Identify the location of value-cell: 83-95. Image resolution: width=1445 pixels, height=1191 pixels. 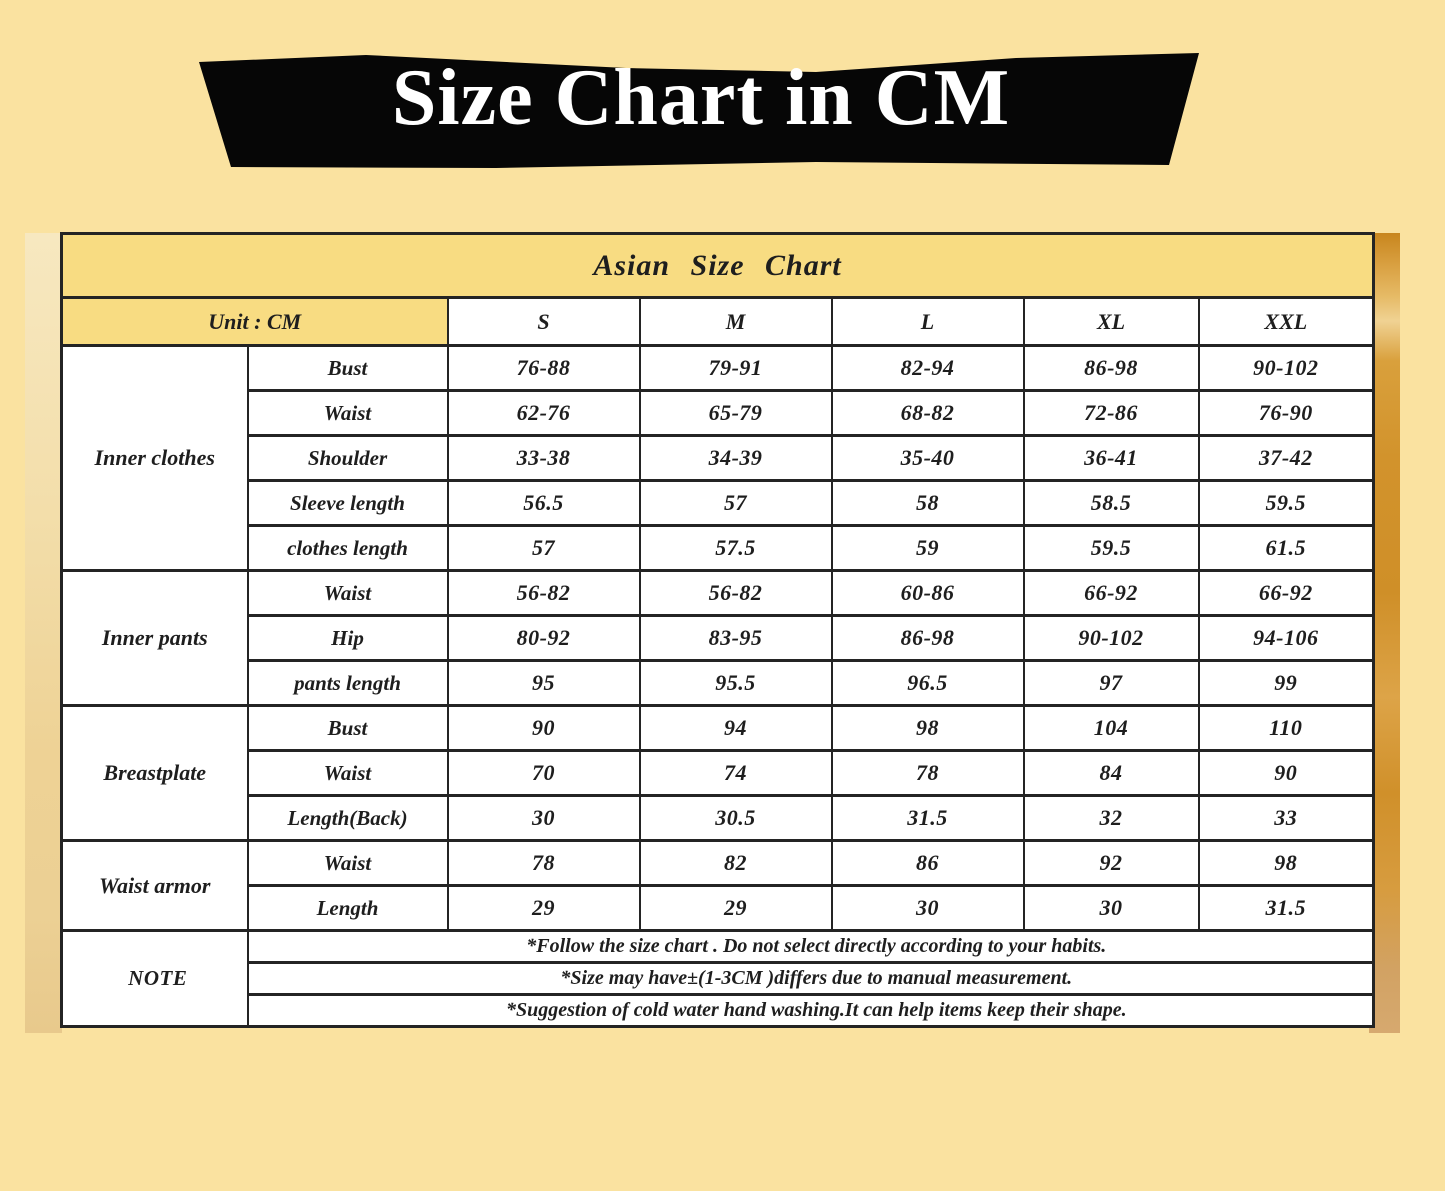
(735, 638).